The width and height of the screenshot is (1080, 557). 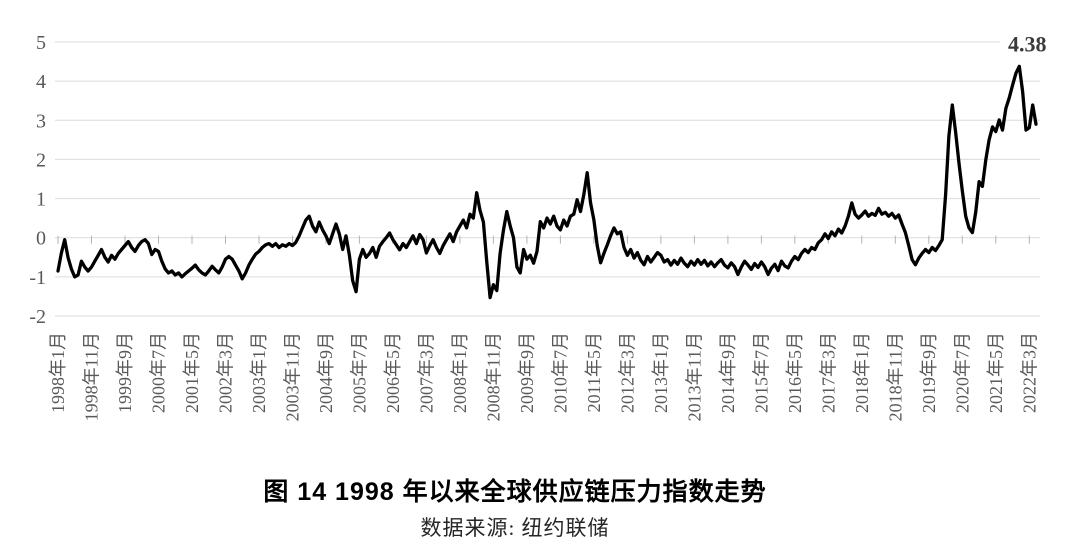 I want to click on x-axis-tick-label: 2010年7月, so click(x=560, y=372).